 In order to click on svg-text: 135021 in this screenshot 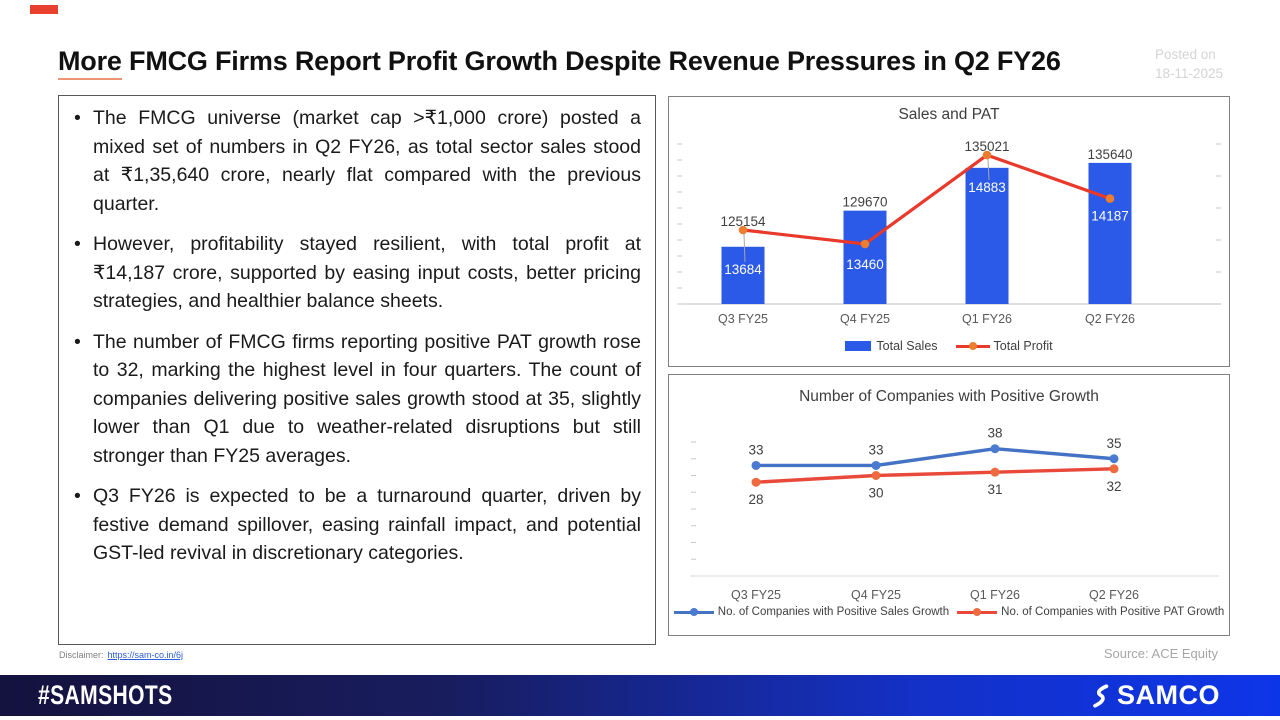, I will do `click(986, 146)`.